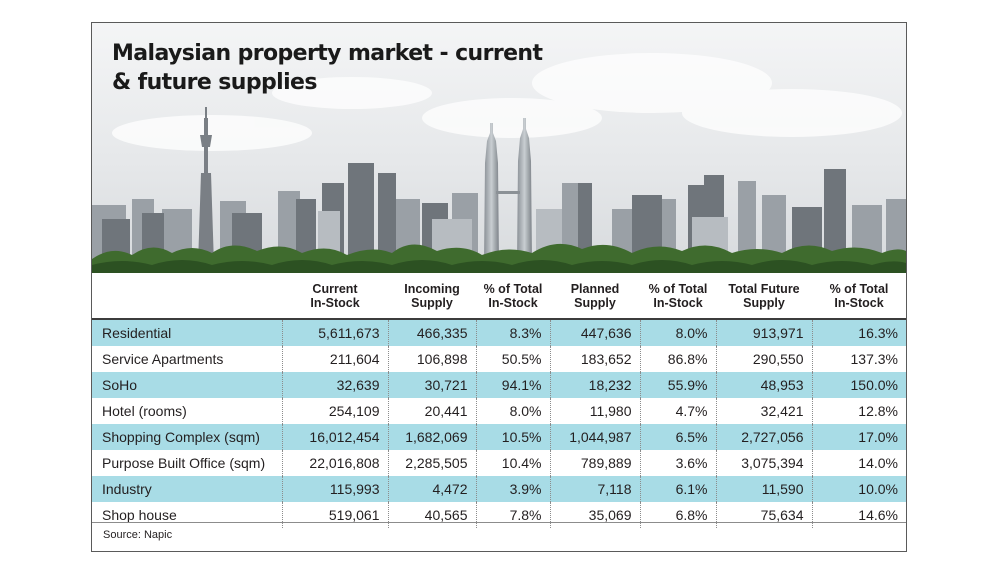 The width and height of the screenshot is (1000, 579). Describe the element at coordinates (512, 437) in the screenshot. I see `table-cell: 10.5%` at that location.